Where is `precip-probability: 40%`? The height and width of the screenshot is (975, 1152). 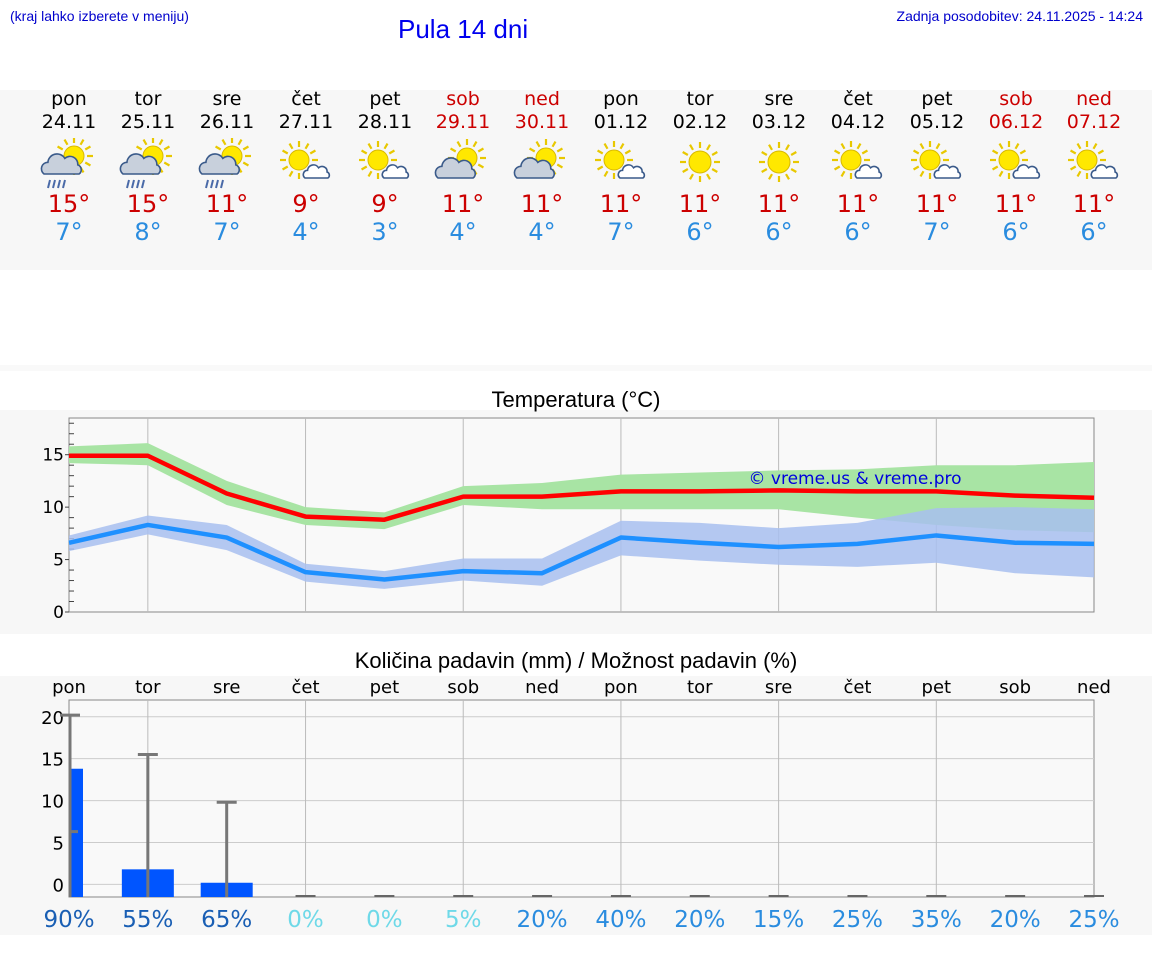
precip-probability: 40% is located at coordinates (620, 920).